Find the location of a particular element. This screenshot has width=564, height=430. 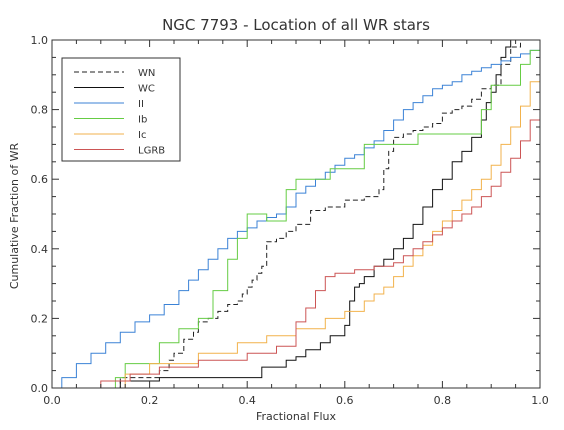

x-tick-label: 0.8 is located at coordinates (443, 400).